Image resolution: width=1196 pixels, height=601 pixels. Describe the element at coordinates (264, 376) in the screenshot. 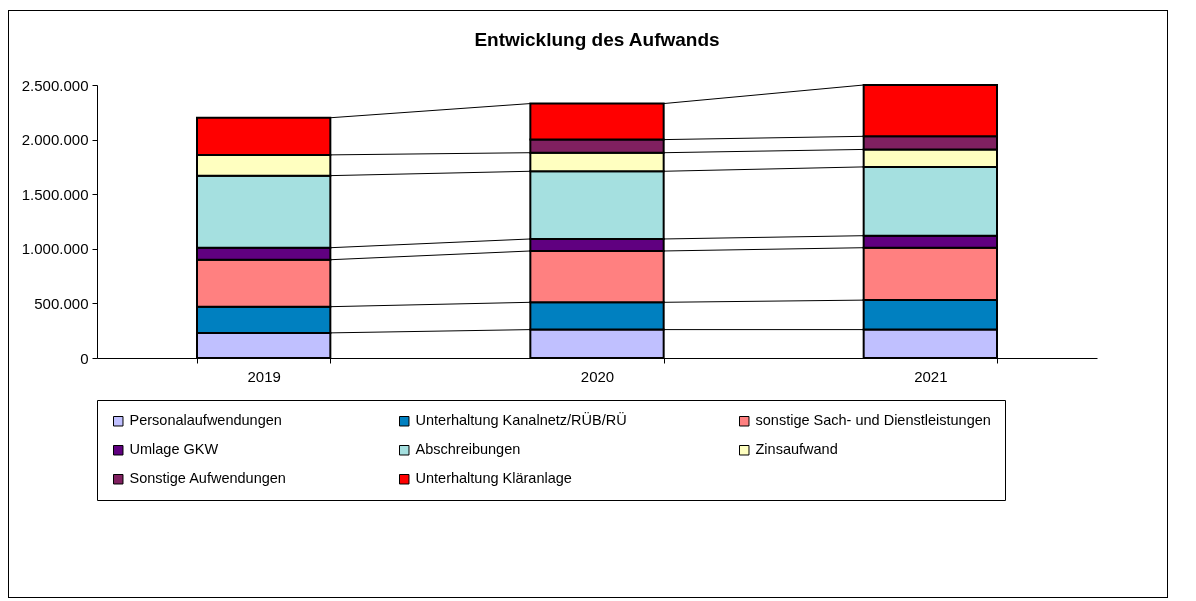

I see `x-tick-label: 2019` at that location.